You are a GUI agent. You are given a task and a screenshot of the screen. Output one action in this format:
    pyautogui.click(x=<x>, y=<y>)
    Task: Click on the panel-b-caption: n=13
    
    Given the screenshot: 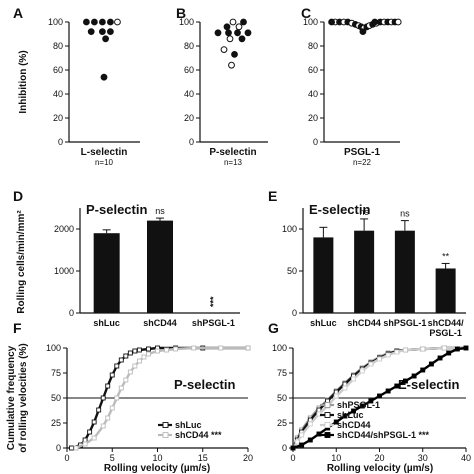 What is the action you would take?
    pyautogui.click(x=233, y=162)
    